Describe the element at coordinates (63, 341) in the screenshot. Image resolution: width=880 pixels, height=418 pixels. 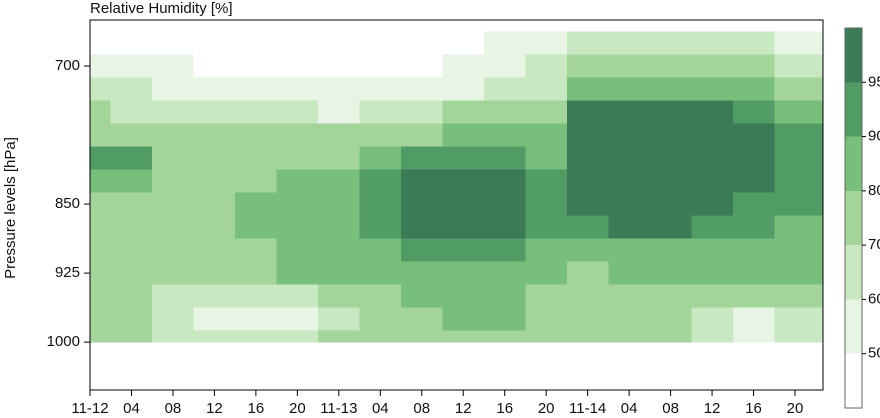
I see `y-tick-label: 1000` at that location.